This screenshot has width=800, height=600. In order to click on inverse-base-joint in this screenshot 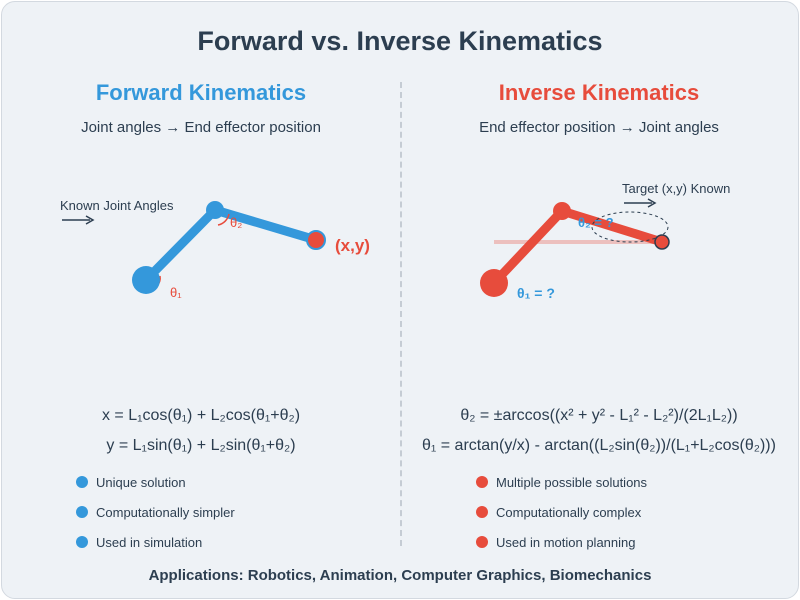, I will do `click(494, 283)`.